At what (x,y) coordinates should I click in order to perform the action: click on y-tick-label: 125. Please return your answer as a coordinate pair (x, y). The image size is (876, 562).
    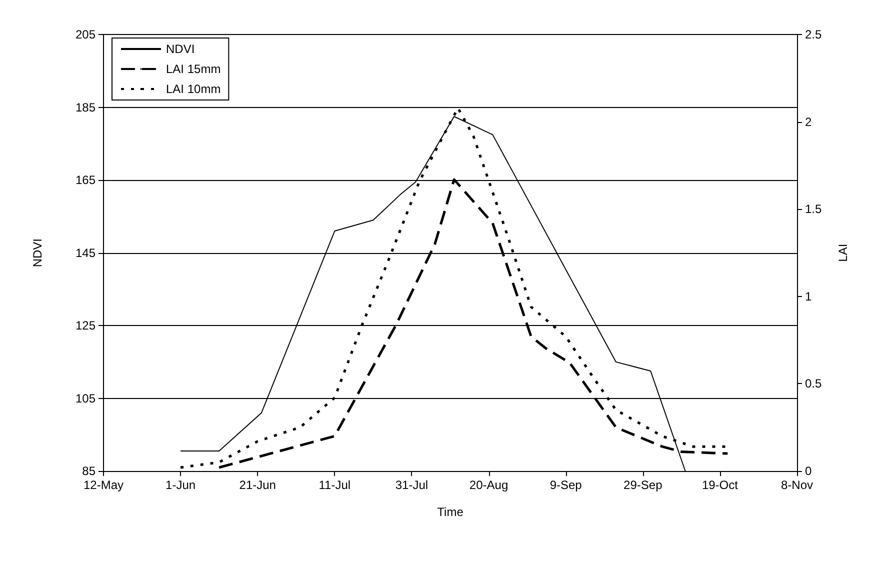
    Looking at the image, I should click on (85, 325).